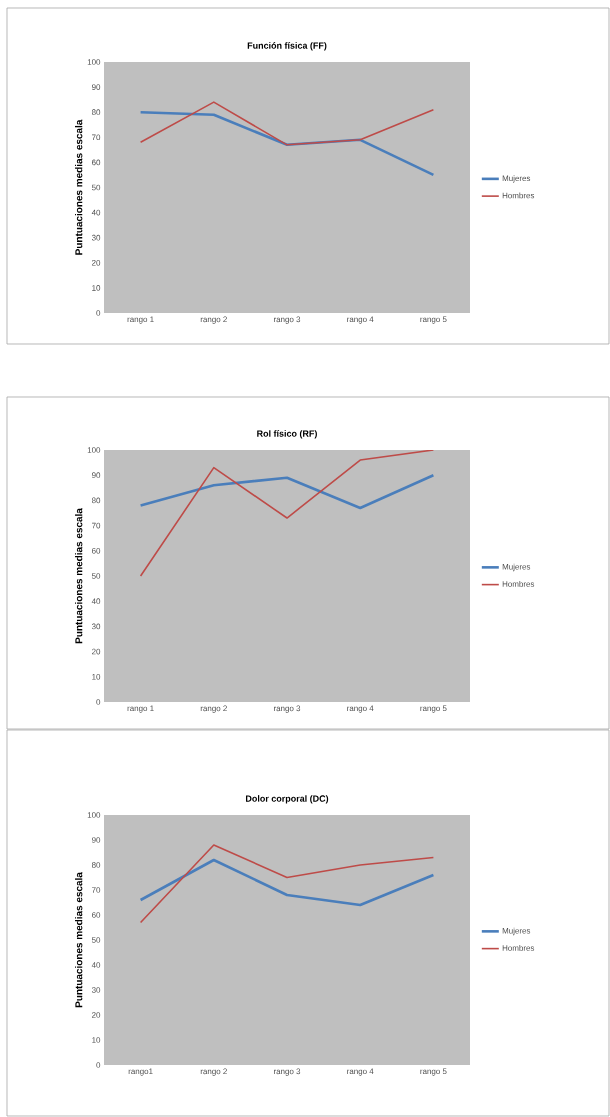  What do you see at coordinates (287, 46) in the screenshot?
I see `chart-title: Función física (FF)` at bounding box center [287, 46].